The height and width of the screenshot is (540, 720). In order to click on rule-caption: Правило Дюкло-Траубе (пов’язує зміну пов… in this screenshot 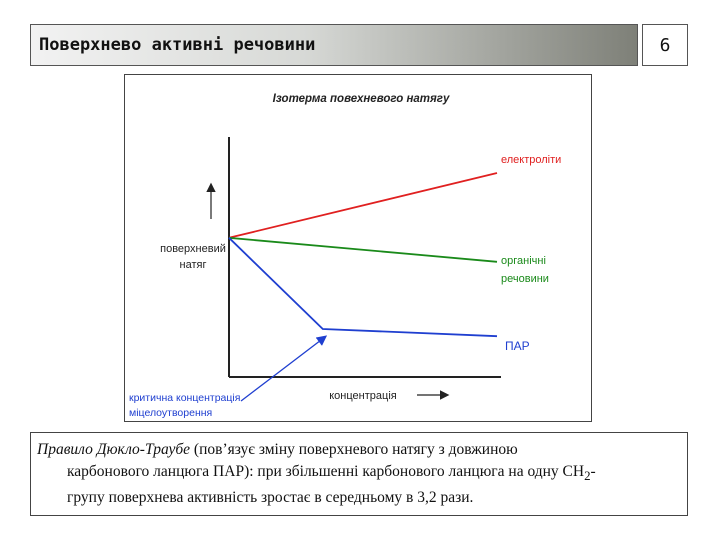, I will do `click(359, 474)`.